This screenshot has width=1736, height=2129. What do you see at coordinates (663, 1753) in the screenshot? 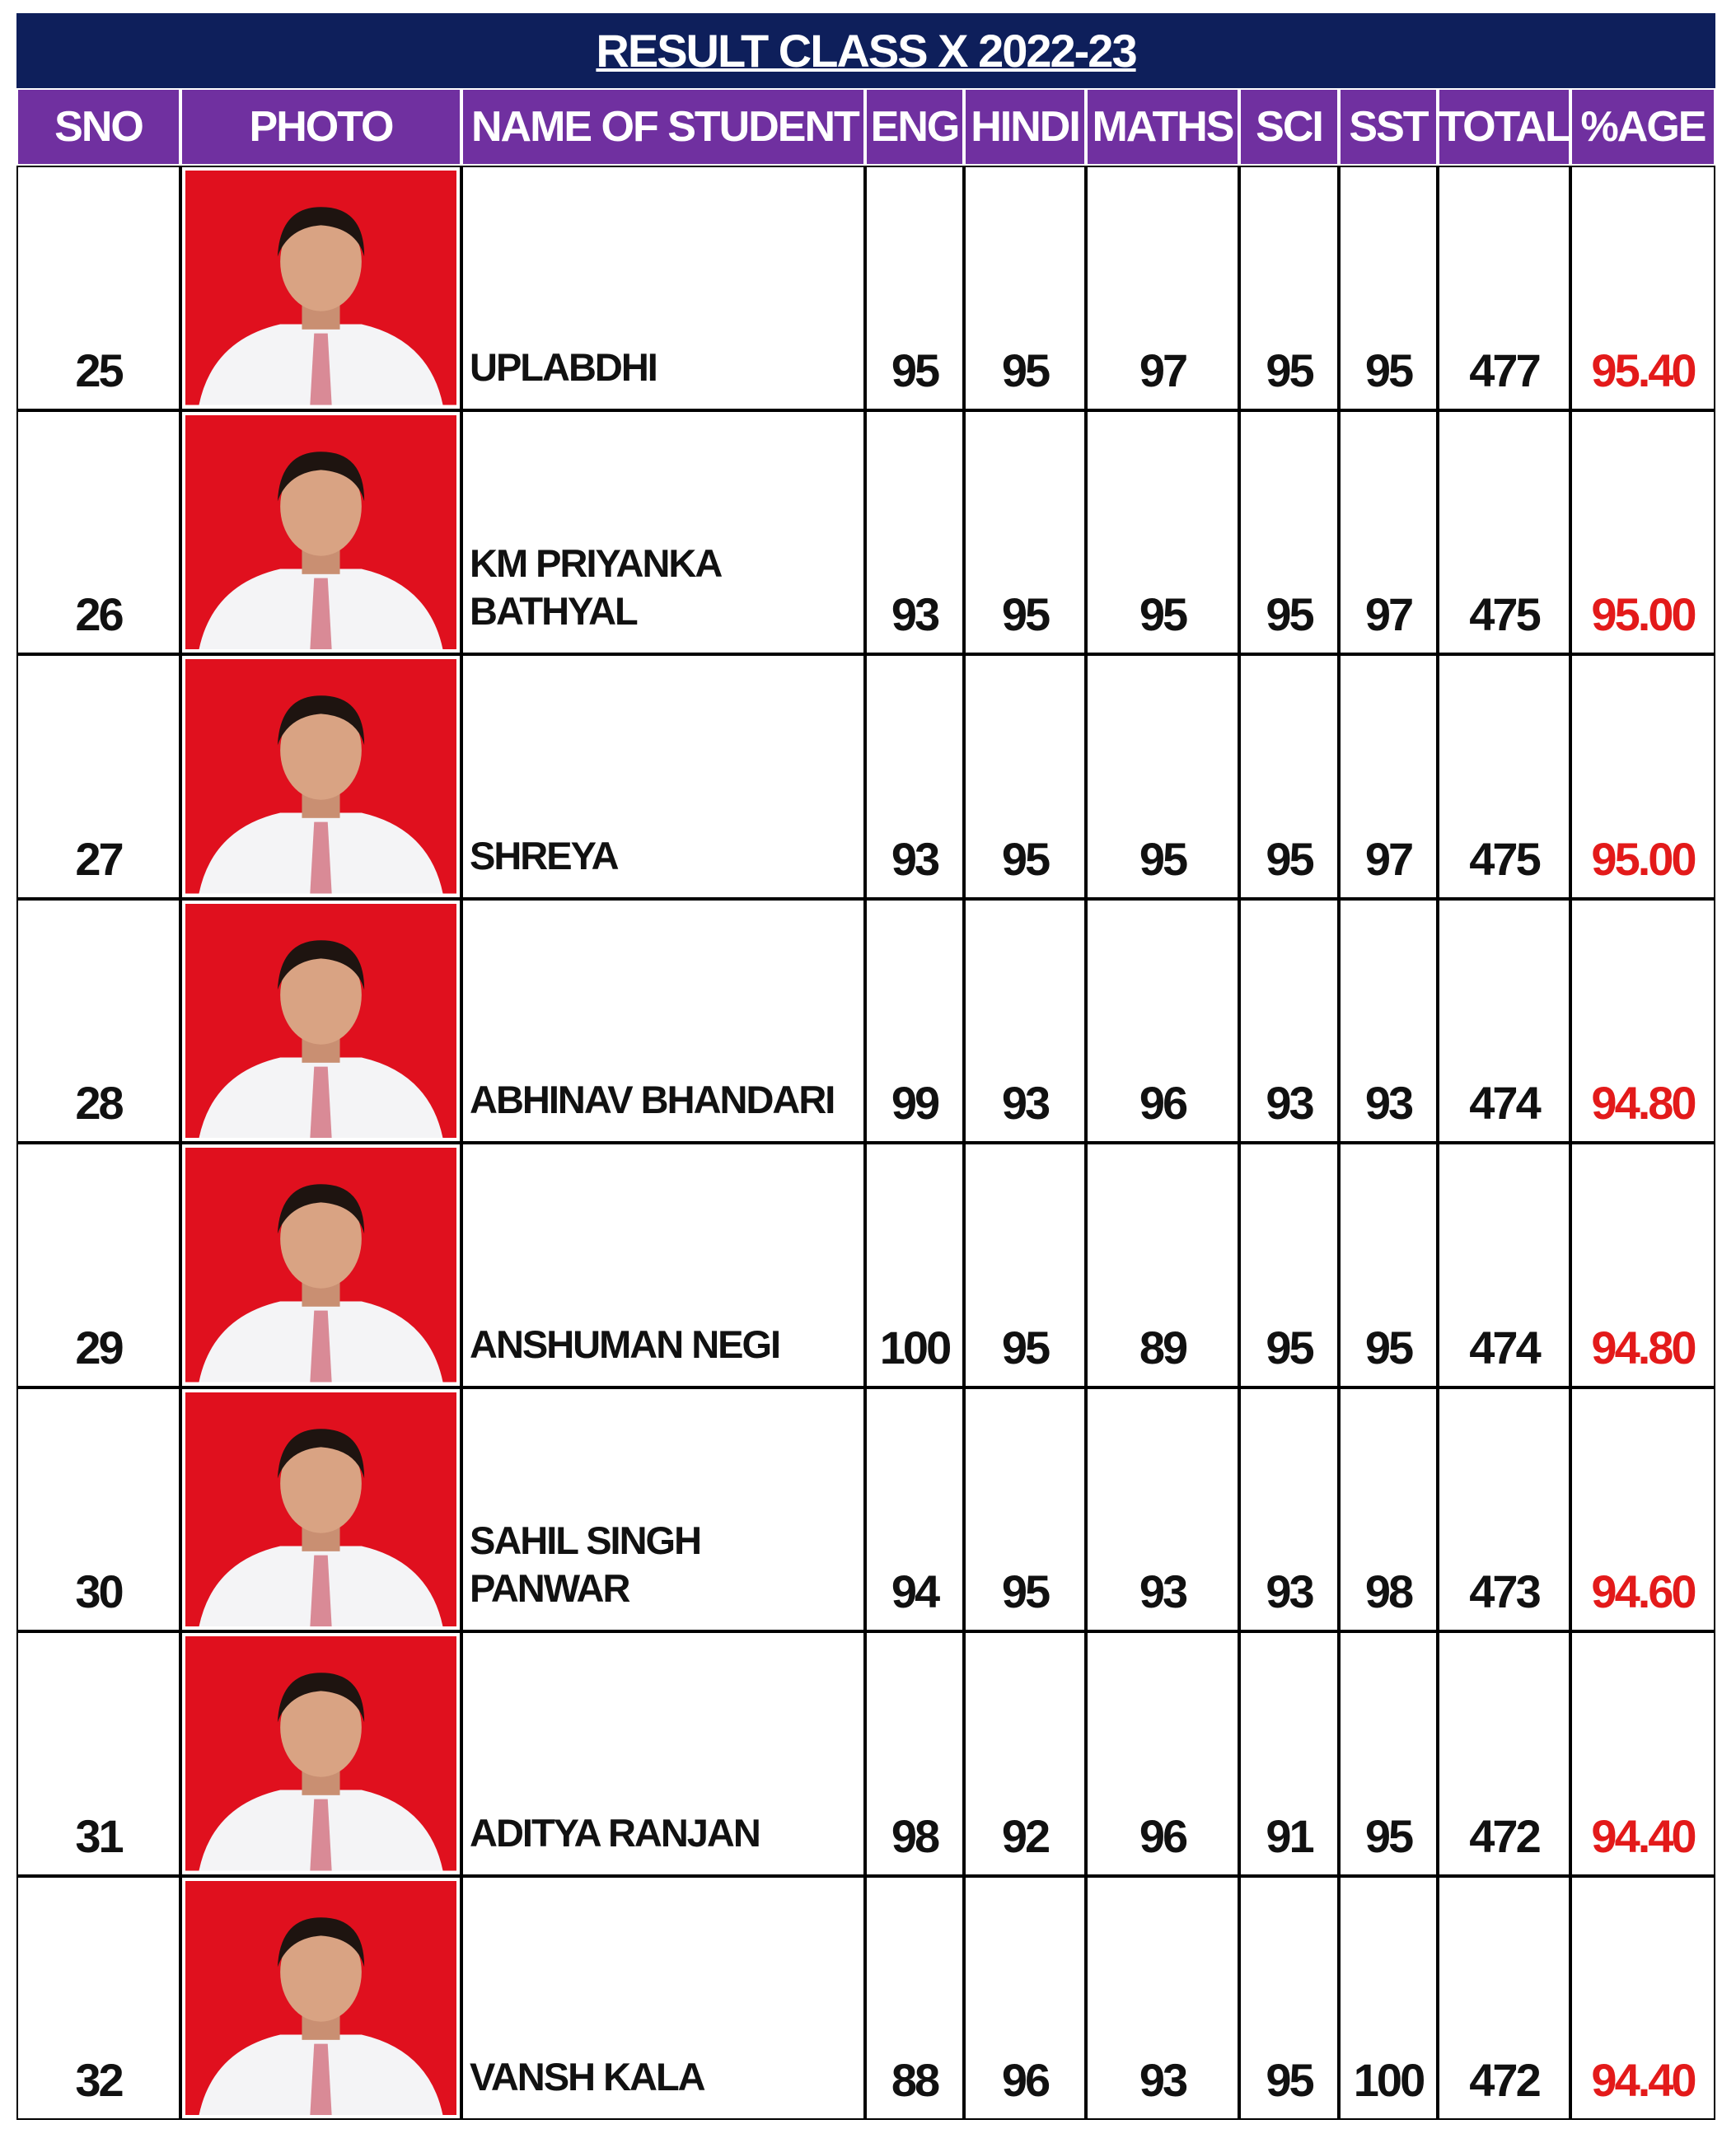
I see `student-name: ADITYA RANJAN` at bounding box center [663, 1753].